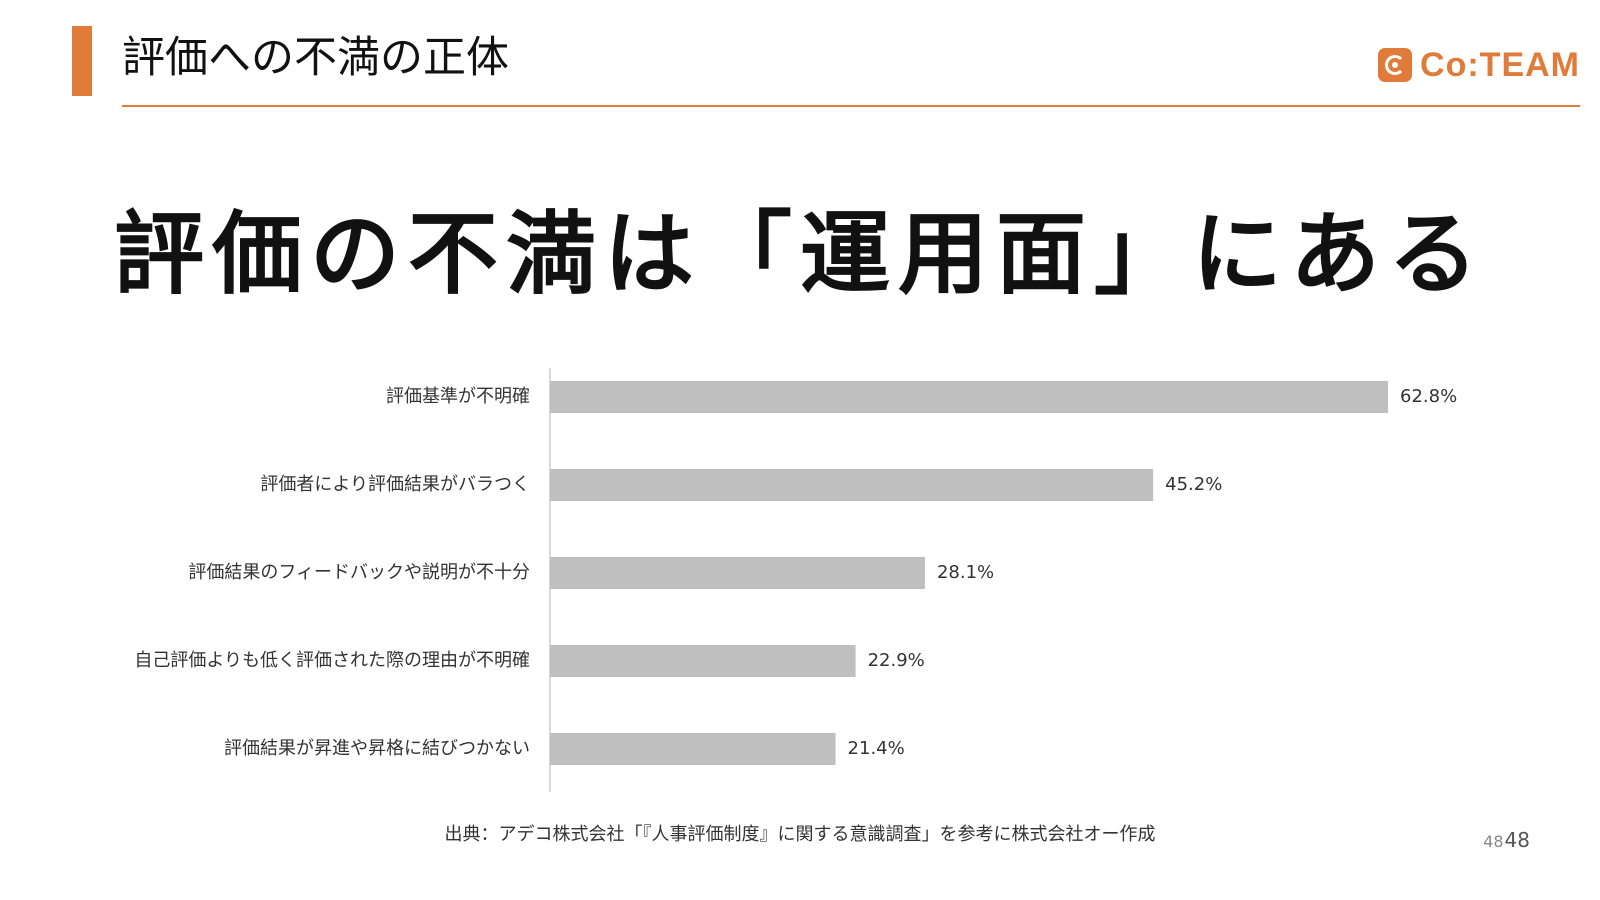  Describe the element at coordinates (800, 254) in the screenshot. I see `main-heading: 評価の不満は「運用面」にある` at that location.